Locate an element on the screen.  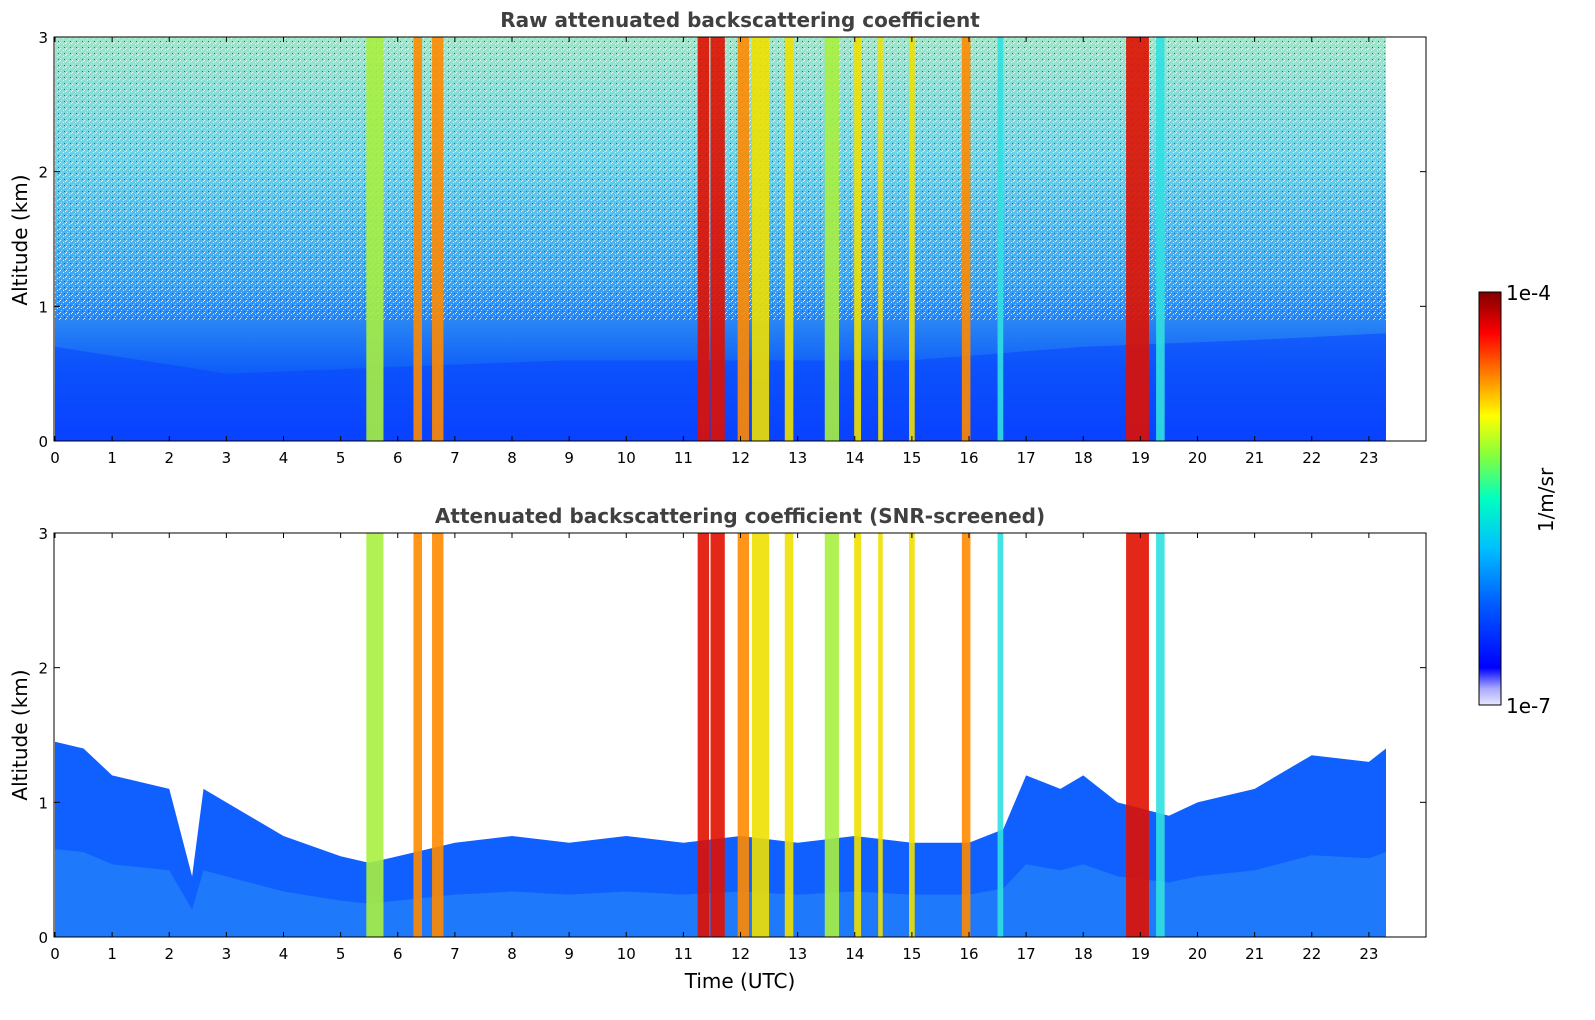
top-y-tick-label: 2 is located at coordinates (43, 173).